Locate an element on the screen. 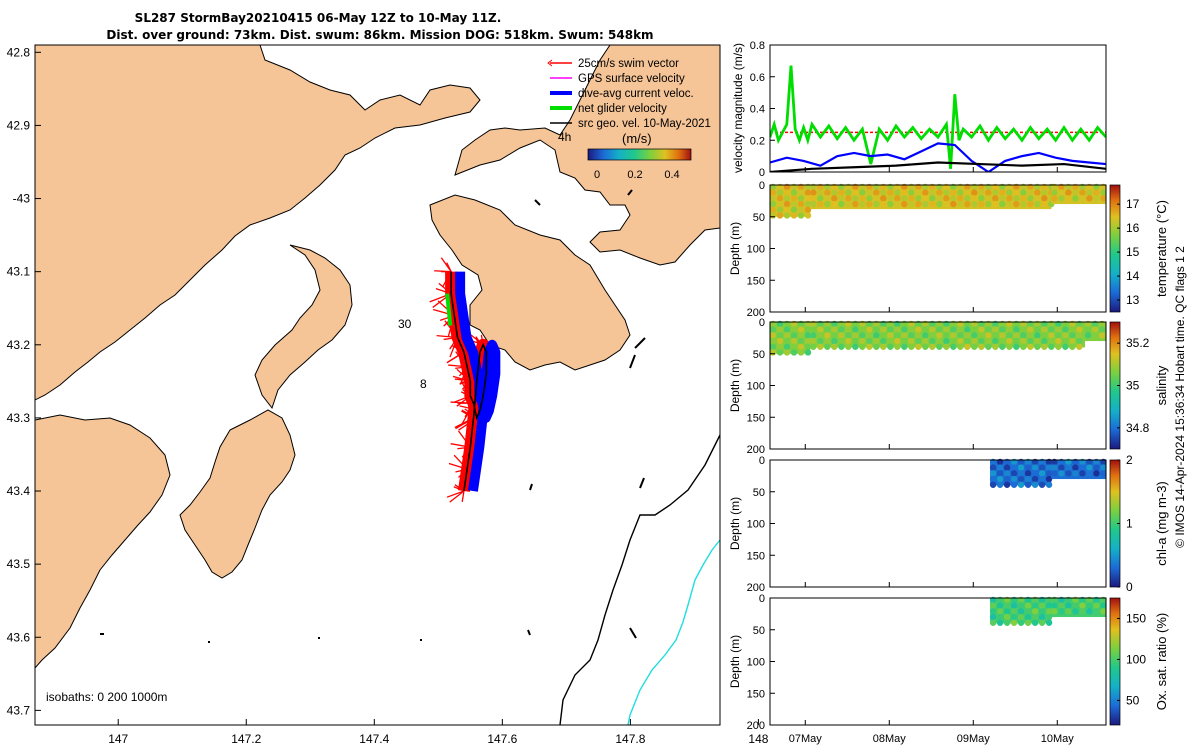 The height and width of the screenshot is (750, 1200). legend-arrow-swim is located at coordinates (550, 63).